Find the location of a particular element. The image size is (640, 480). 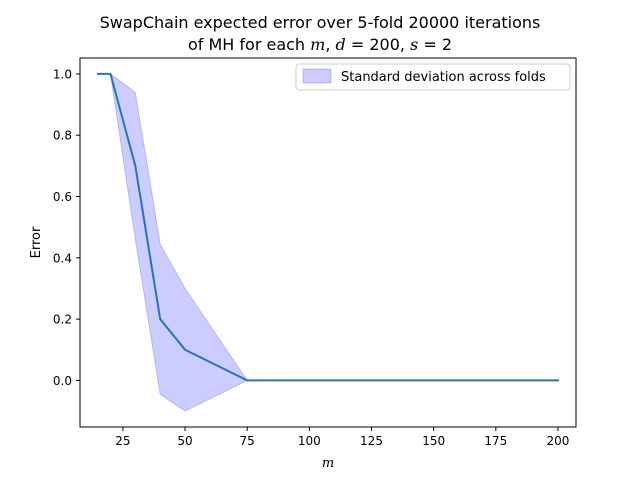

y-axis-label: Error is located at coordinates (36, 242).